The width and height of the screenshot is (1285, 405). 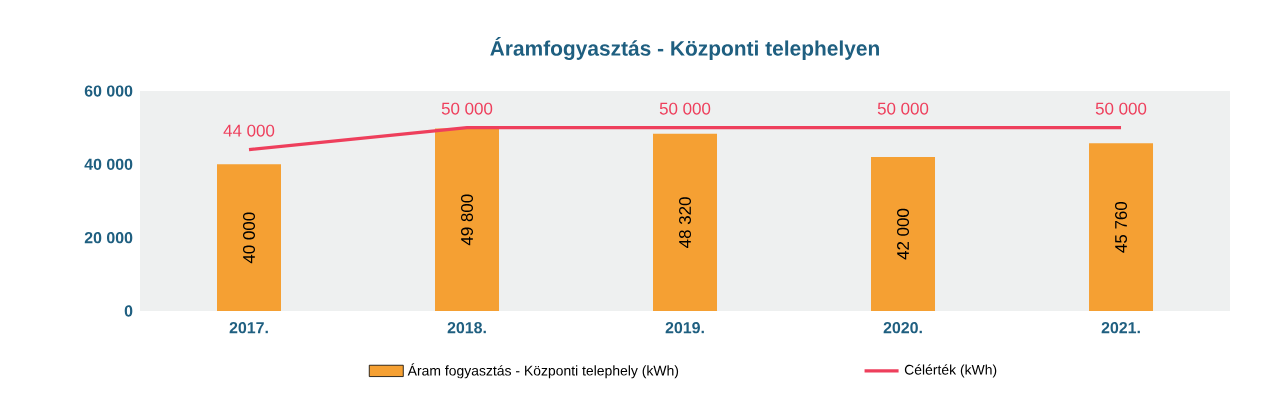 I want to click on data-label: 49 800, so click(x=467, y=220).